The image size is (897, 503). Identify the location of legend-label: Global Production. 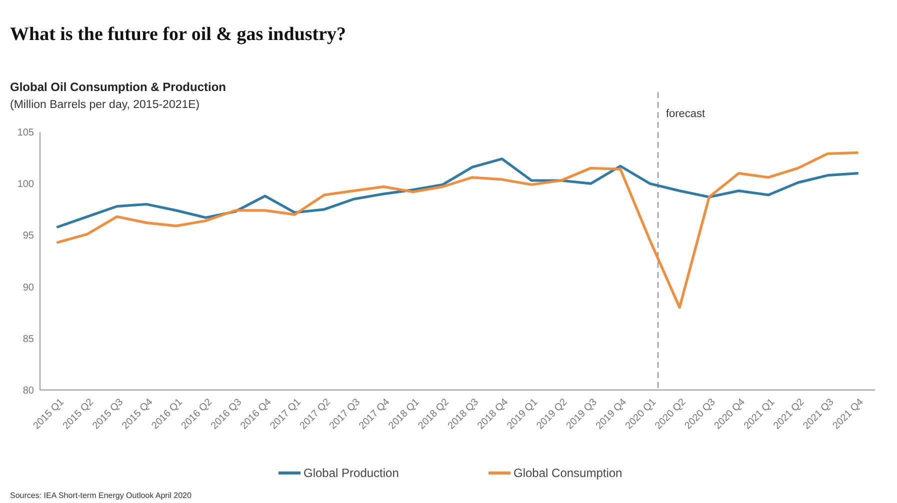
(351, 473).